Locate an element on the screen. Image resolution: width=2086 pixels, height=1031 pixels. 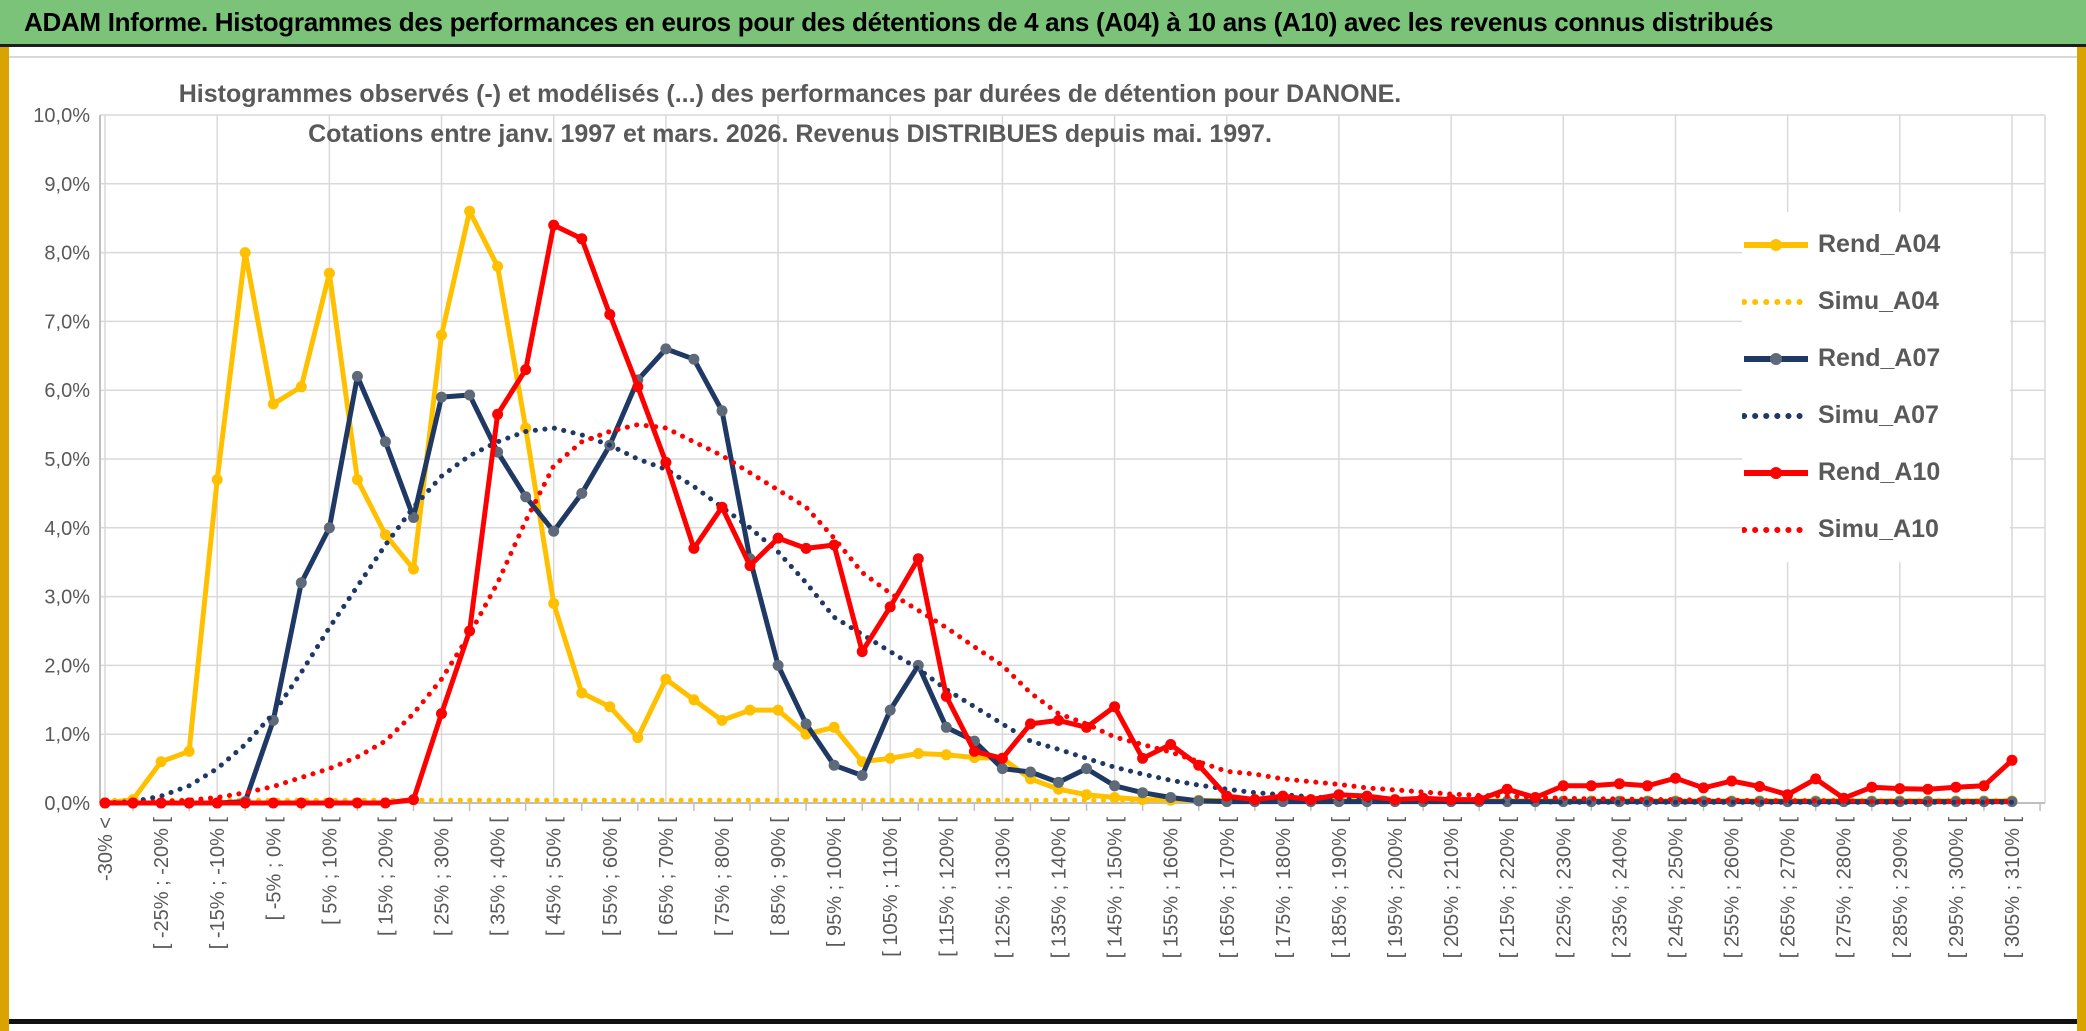
legend-label: Rend_A07 is located at coordinates (1879, 358).